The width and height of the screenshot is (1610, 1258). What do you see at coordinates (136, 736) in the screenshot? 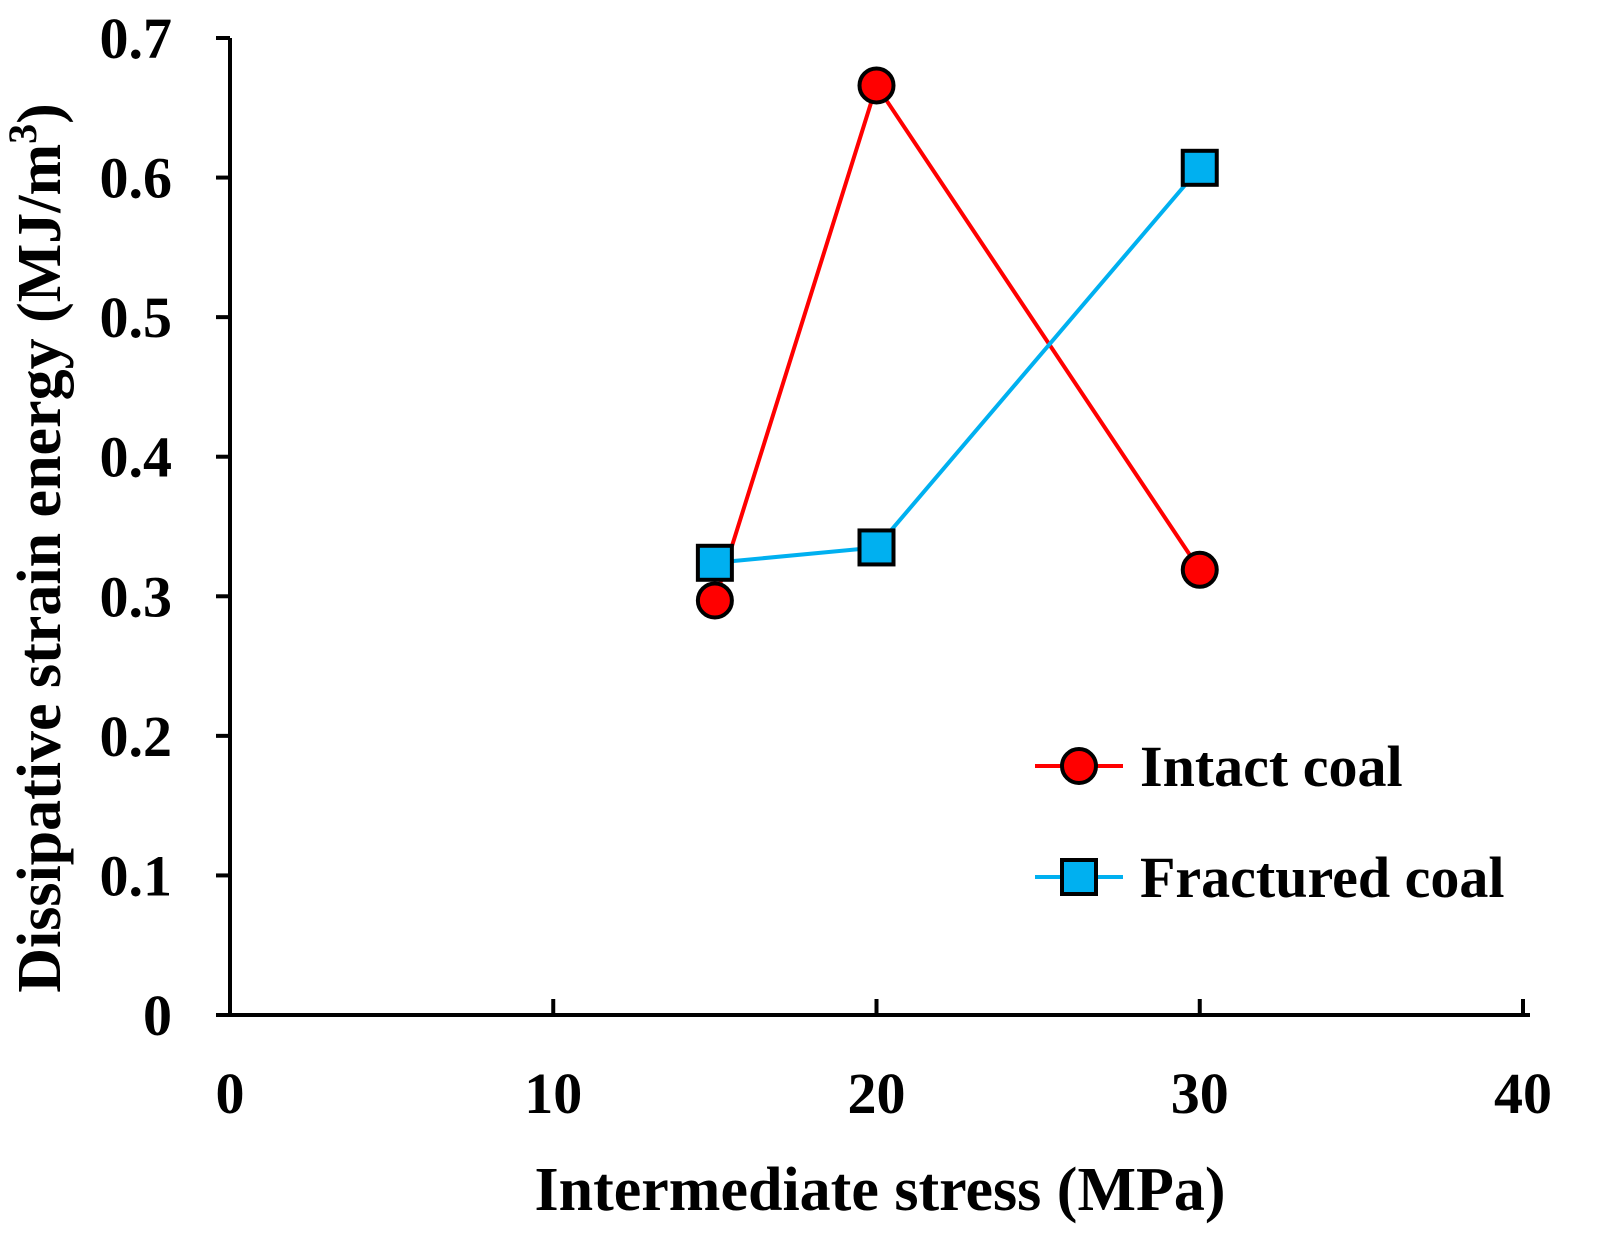
I see `y-tick-label: 0.2` at bounding box center [136, 736].